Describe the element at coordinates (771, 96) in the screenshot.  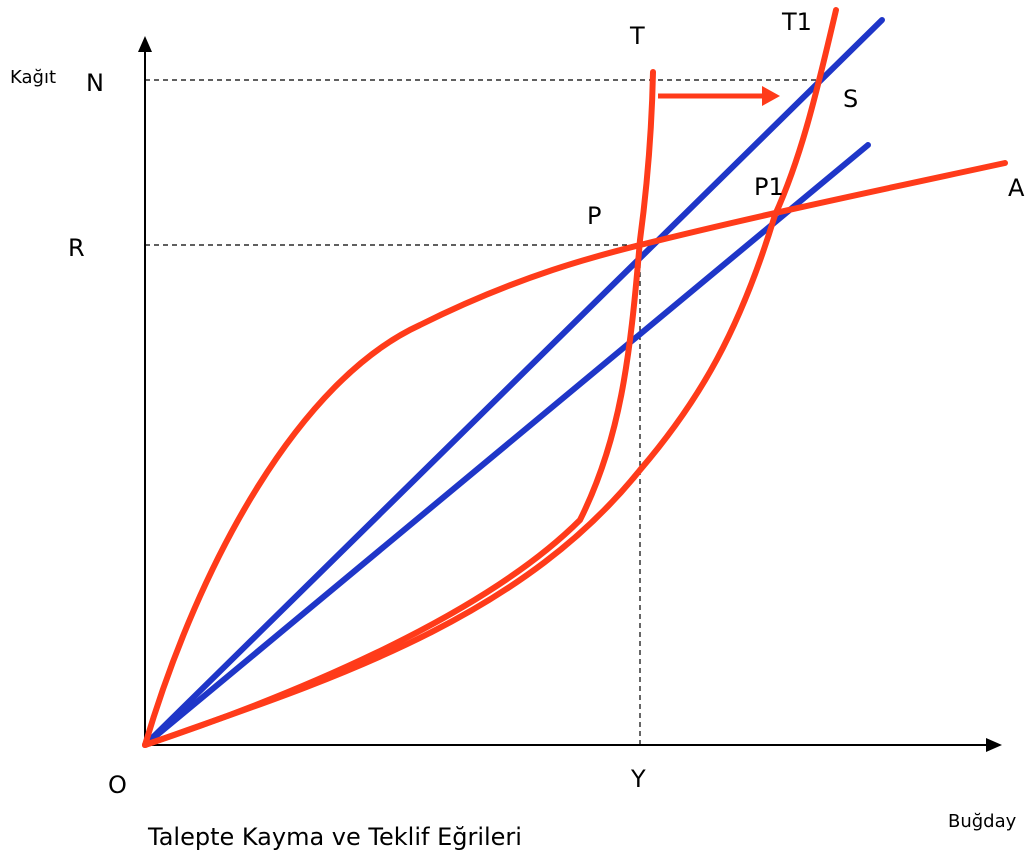
I see `shift-arrow-head` at that location.